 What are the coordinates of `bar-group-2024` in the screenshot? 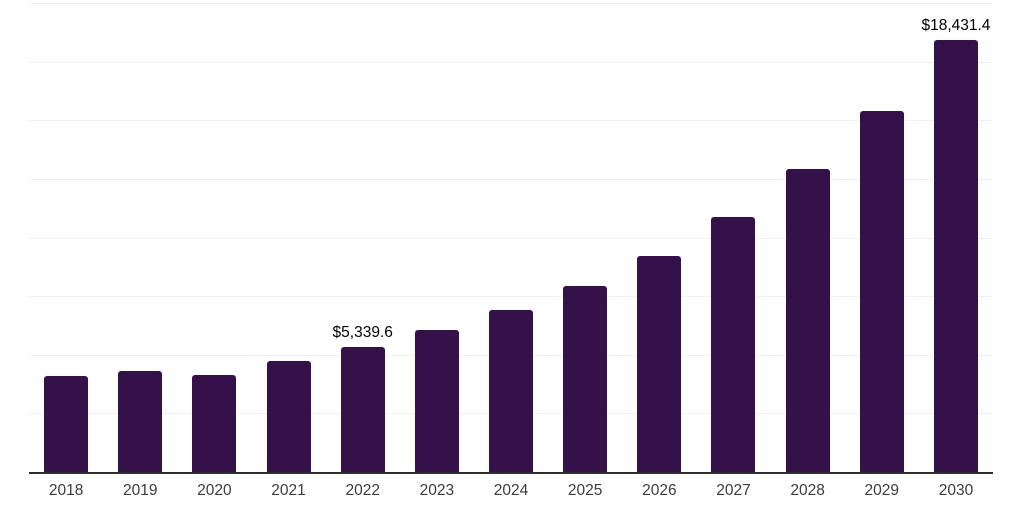 It's located at (511, 237).